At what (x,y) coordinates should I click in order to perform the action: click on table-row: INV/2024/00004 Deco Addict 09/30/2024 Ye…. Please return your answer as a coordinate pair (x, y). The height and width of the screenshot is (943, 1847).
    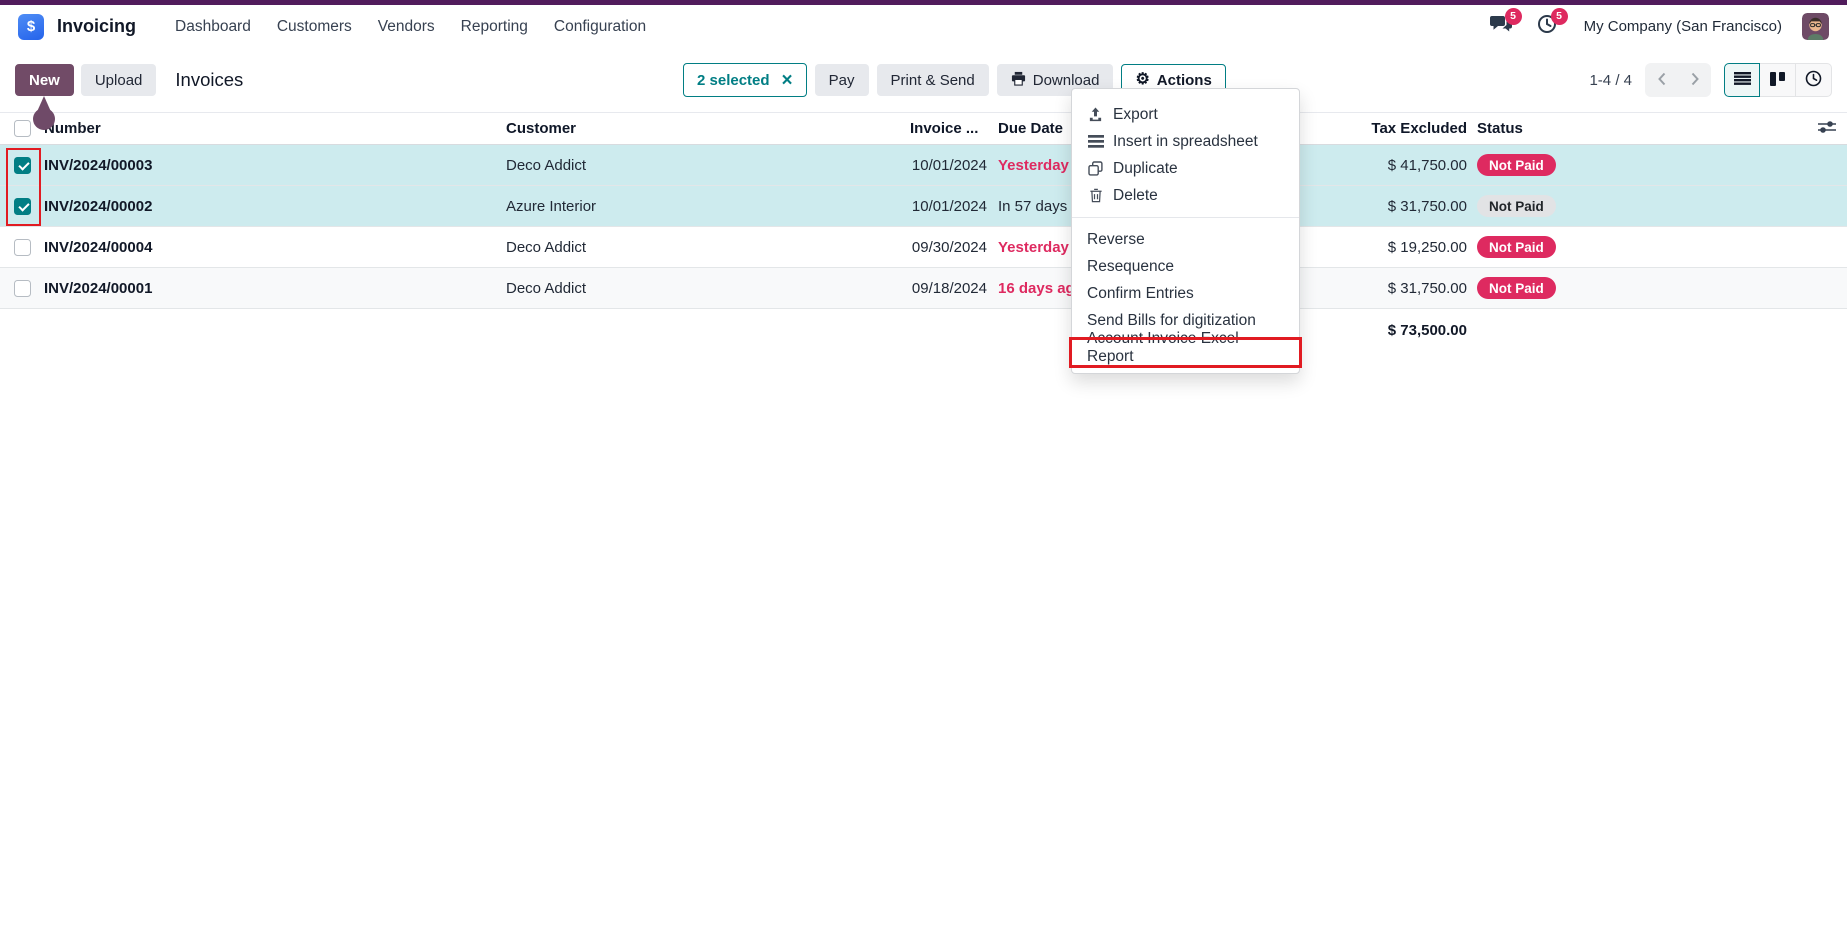
    Looking at the image, I should click on (923, 247).